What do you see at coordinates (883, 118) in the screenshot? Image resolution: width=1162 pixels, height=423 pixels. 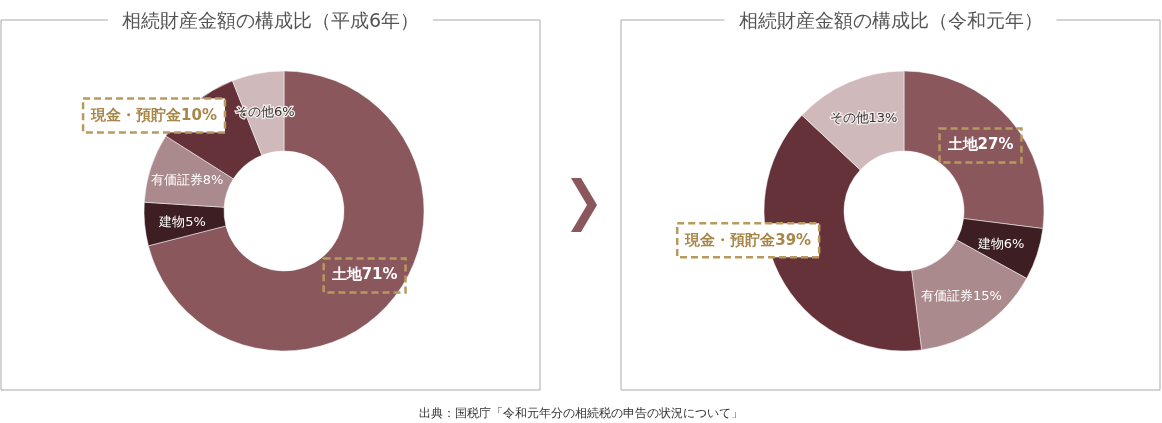 I see `data-label: 13%` at bounding box center [883, 118].